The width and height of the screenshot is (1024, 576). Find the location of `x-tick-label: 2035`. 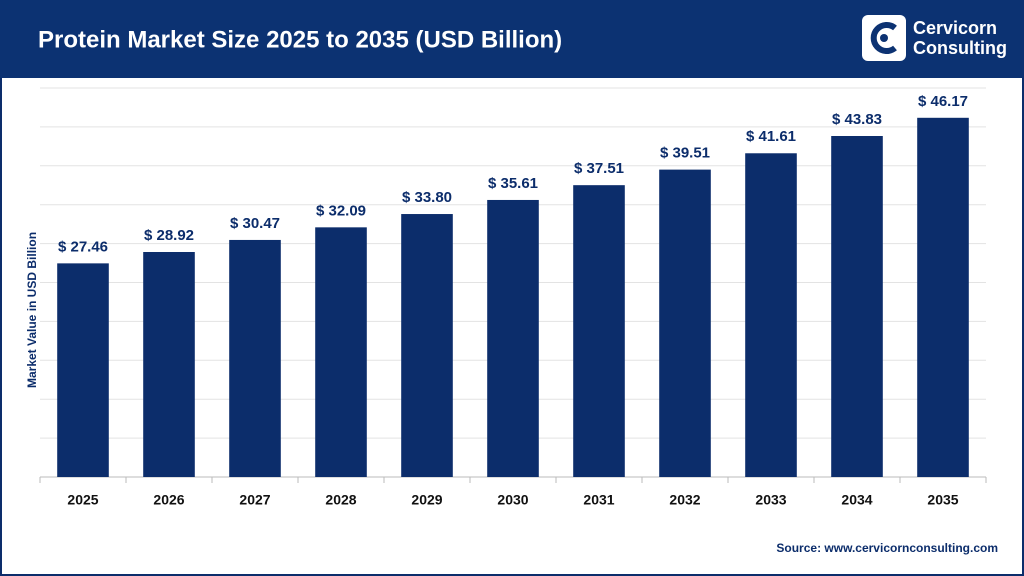

x-tick-label: 2035 is located at coordinates (942, 500).